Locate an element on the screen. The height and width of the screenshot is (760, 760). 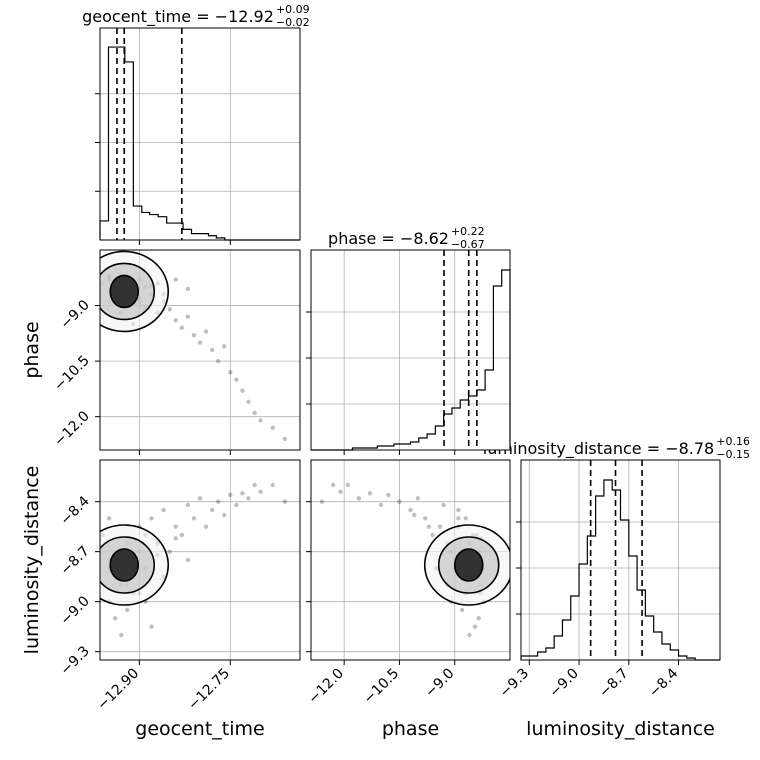
title-luminosity_distance: luminosity_distance = −8.78 +0.16−0.15 is located at coordinates (616, 448).